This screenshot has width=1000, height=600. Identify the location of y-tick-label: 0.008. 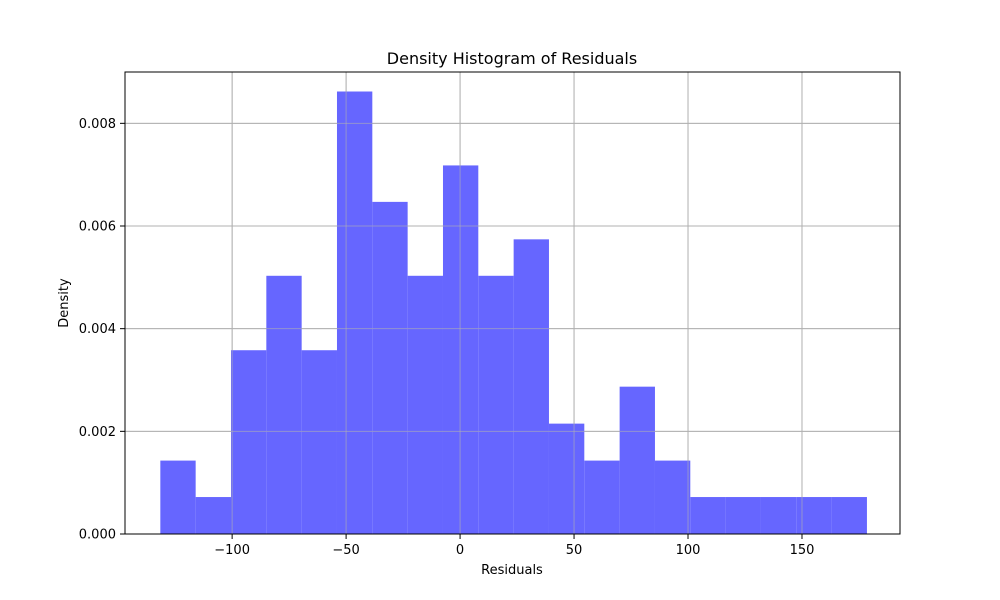
(97, 124).